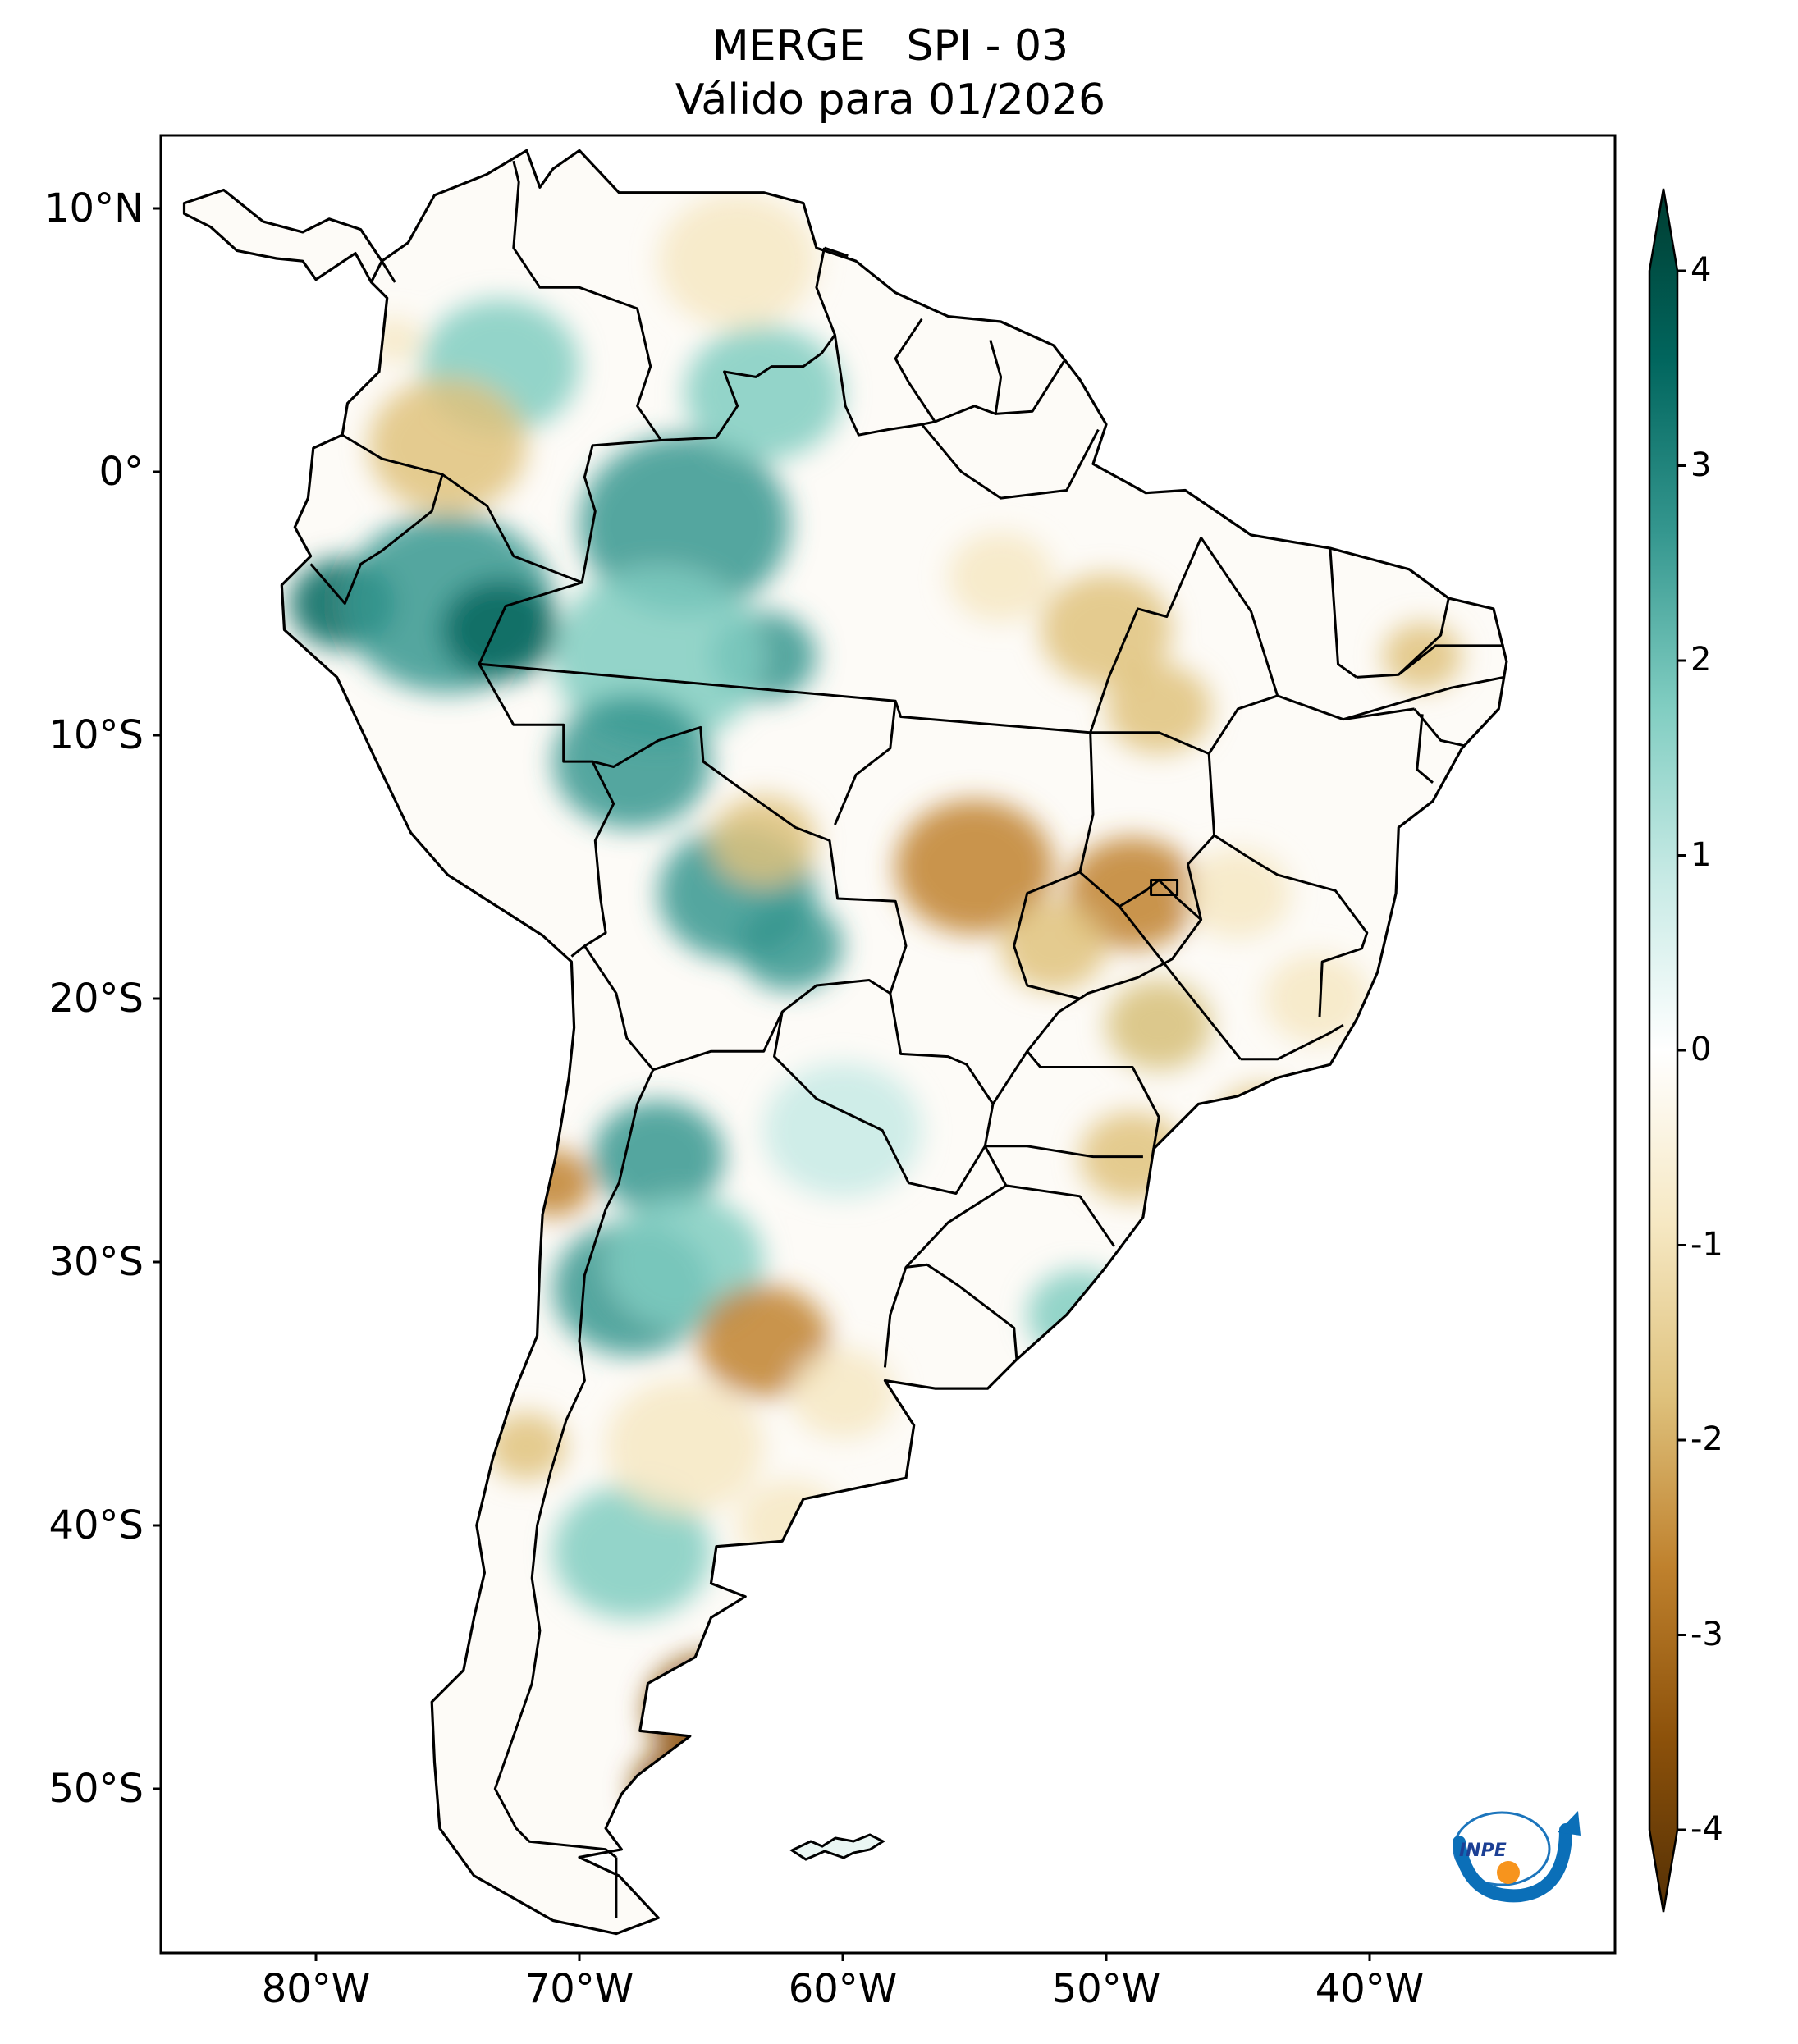 Image resolution: width=1798 pixels, height=2044 pixels. Describe the element at coordinates (316, 1989) in the screenshot. I see `lon-tick-label: 80°W` at that location.